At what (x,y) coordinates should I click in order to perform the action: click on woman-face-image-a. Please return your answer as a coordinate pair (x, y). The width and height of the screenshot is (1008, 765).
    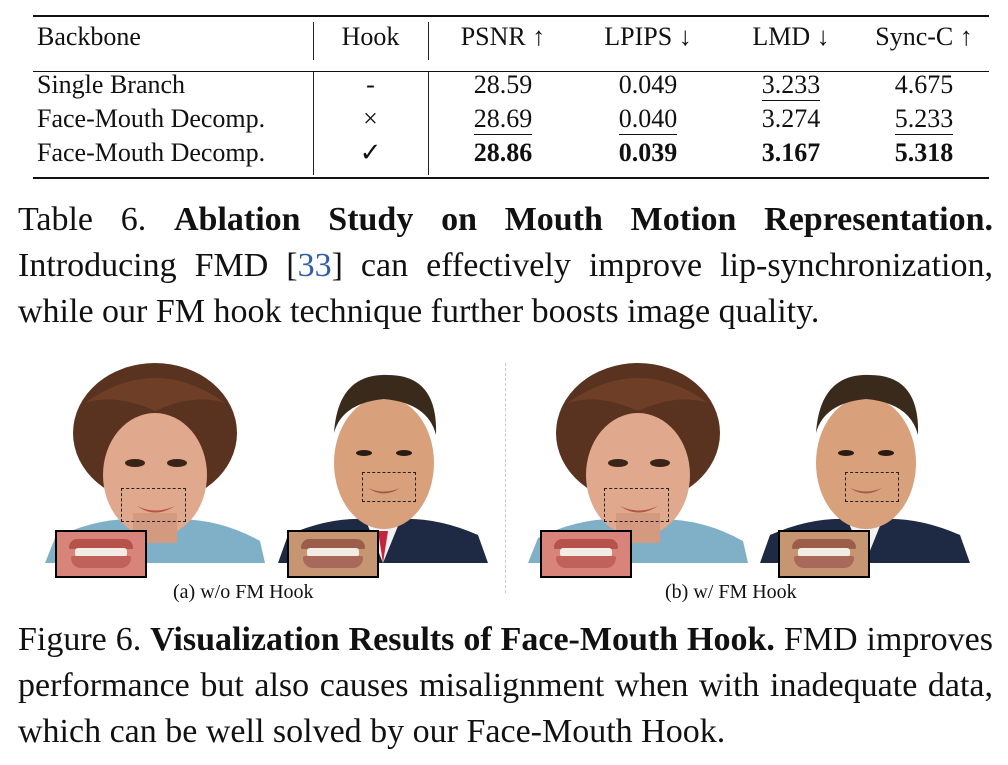
    Looking at the image, I should click on (155, 463).